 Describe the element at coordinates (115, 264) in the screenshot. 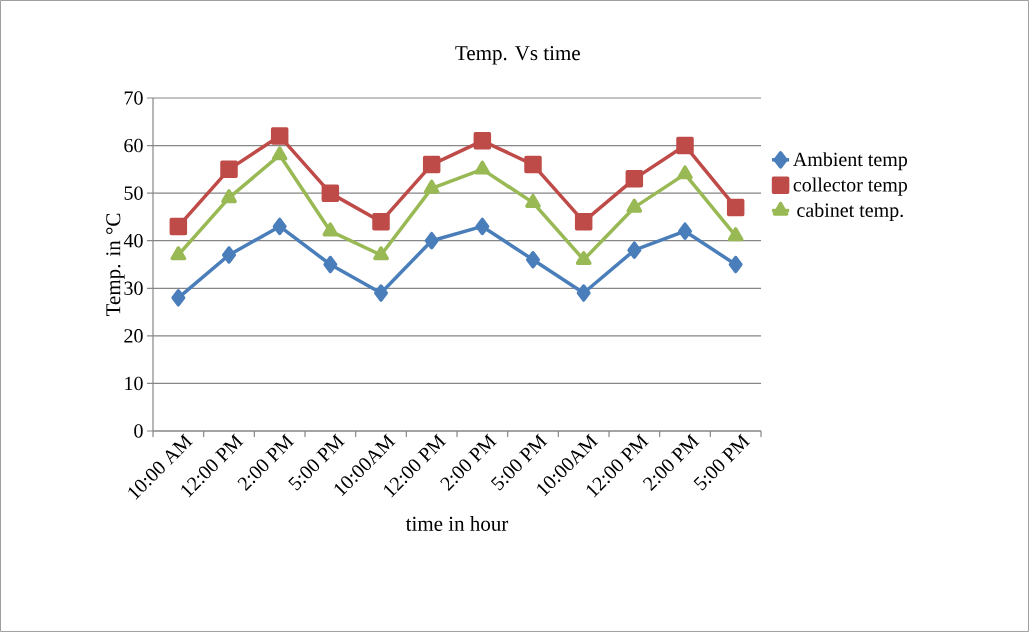

I see `y-axis-title: Temp. in °C` at that location.